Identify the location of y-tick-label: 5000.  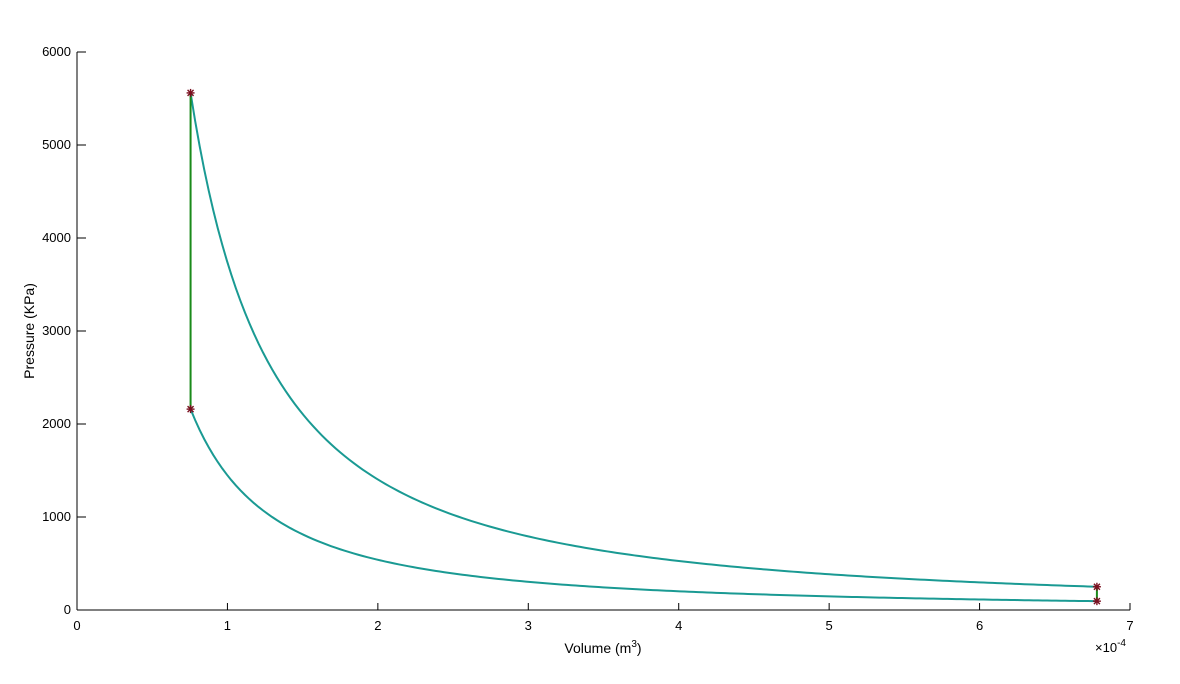
(56, 144).